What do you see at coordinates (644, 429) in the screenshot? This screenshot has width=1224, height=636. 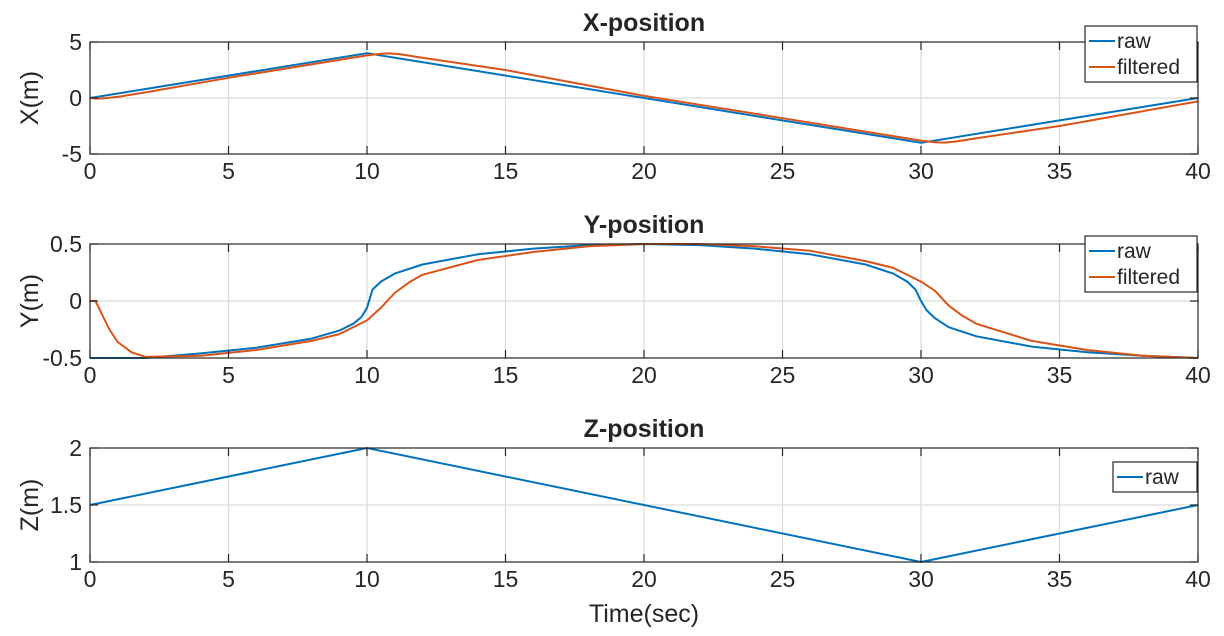 I see `chart-title: Z-position` at bounding box center [644, 429].